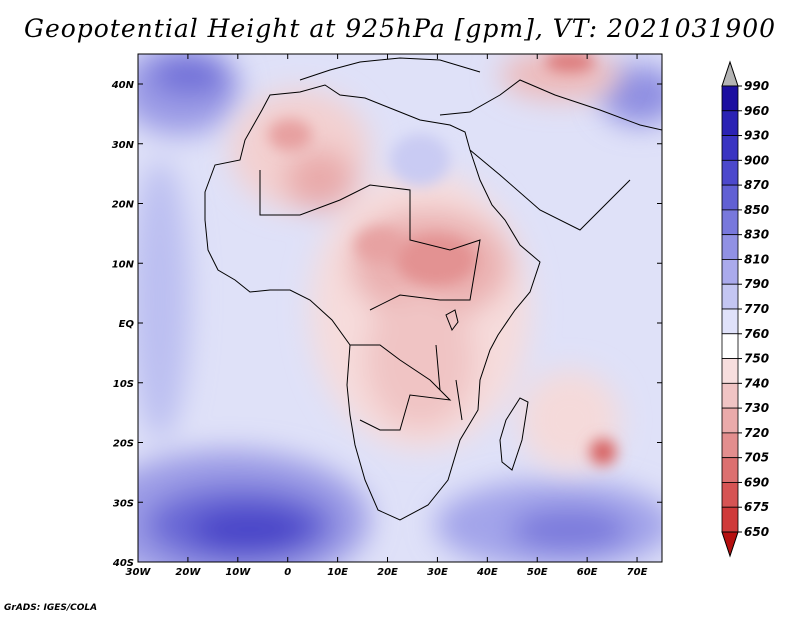  I want to click on borders-north, so click(370, 240).